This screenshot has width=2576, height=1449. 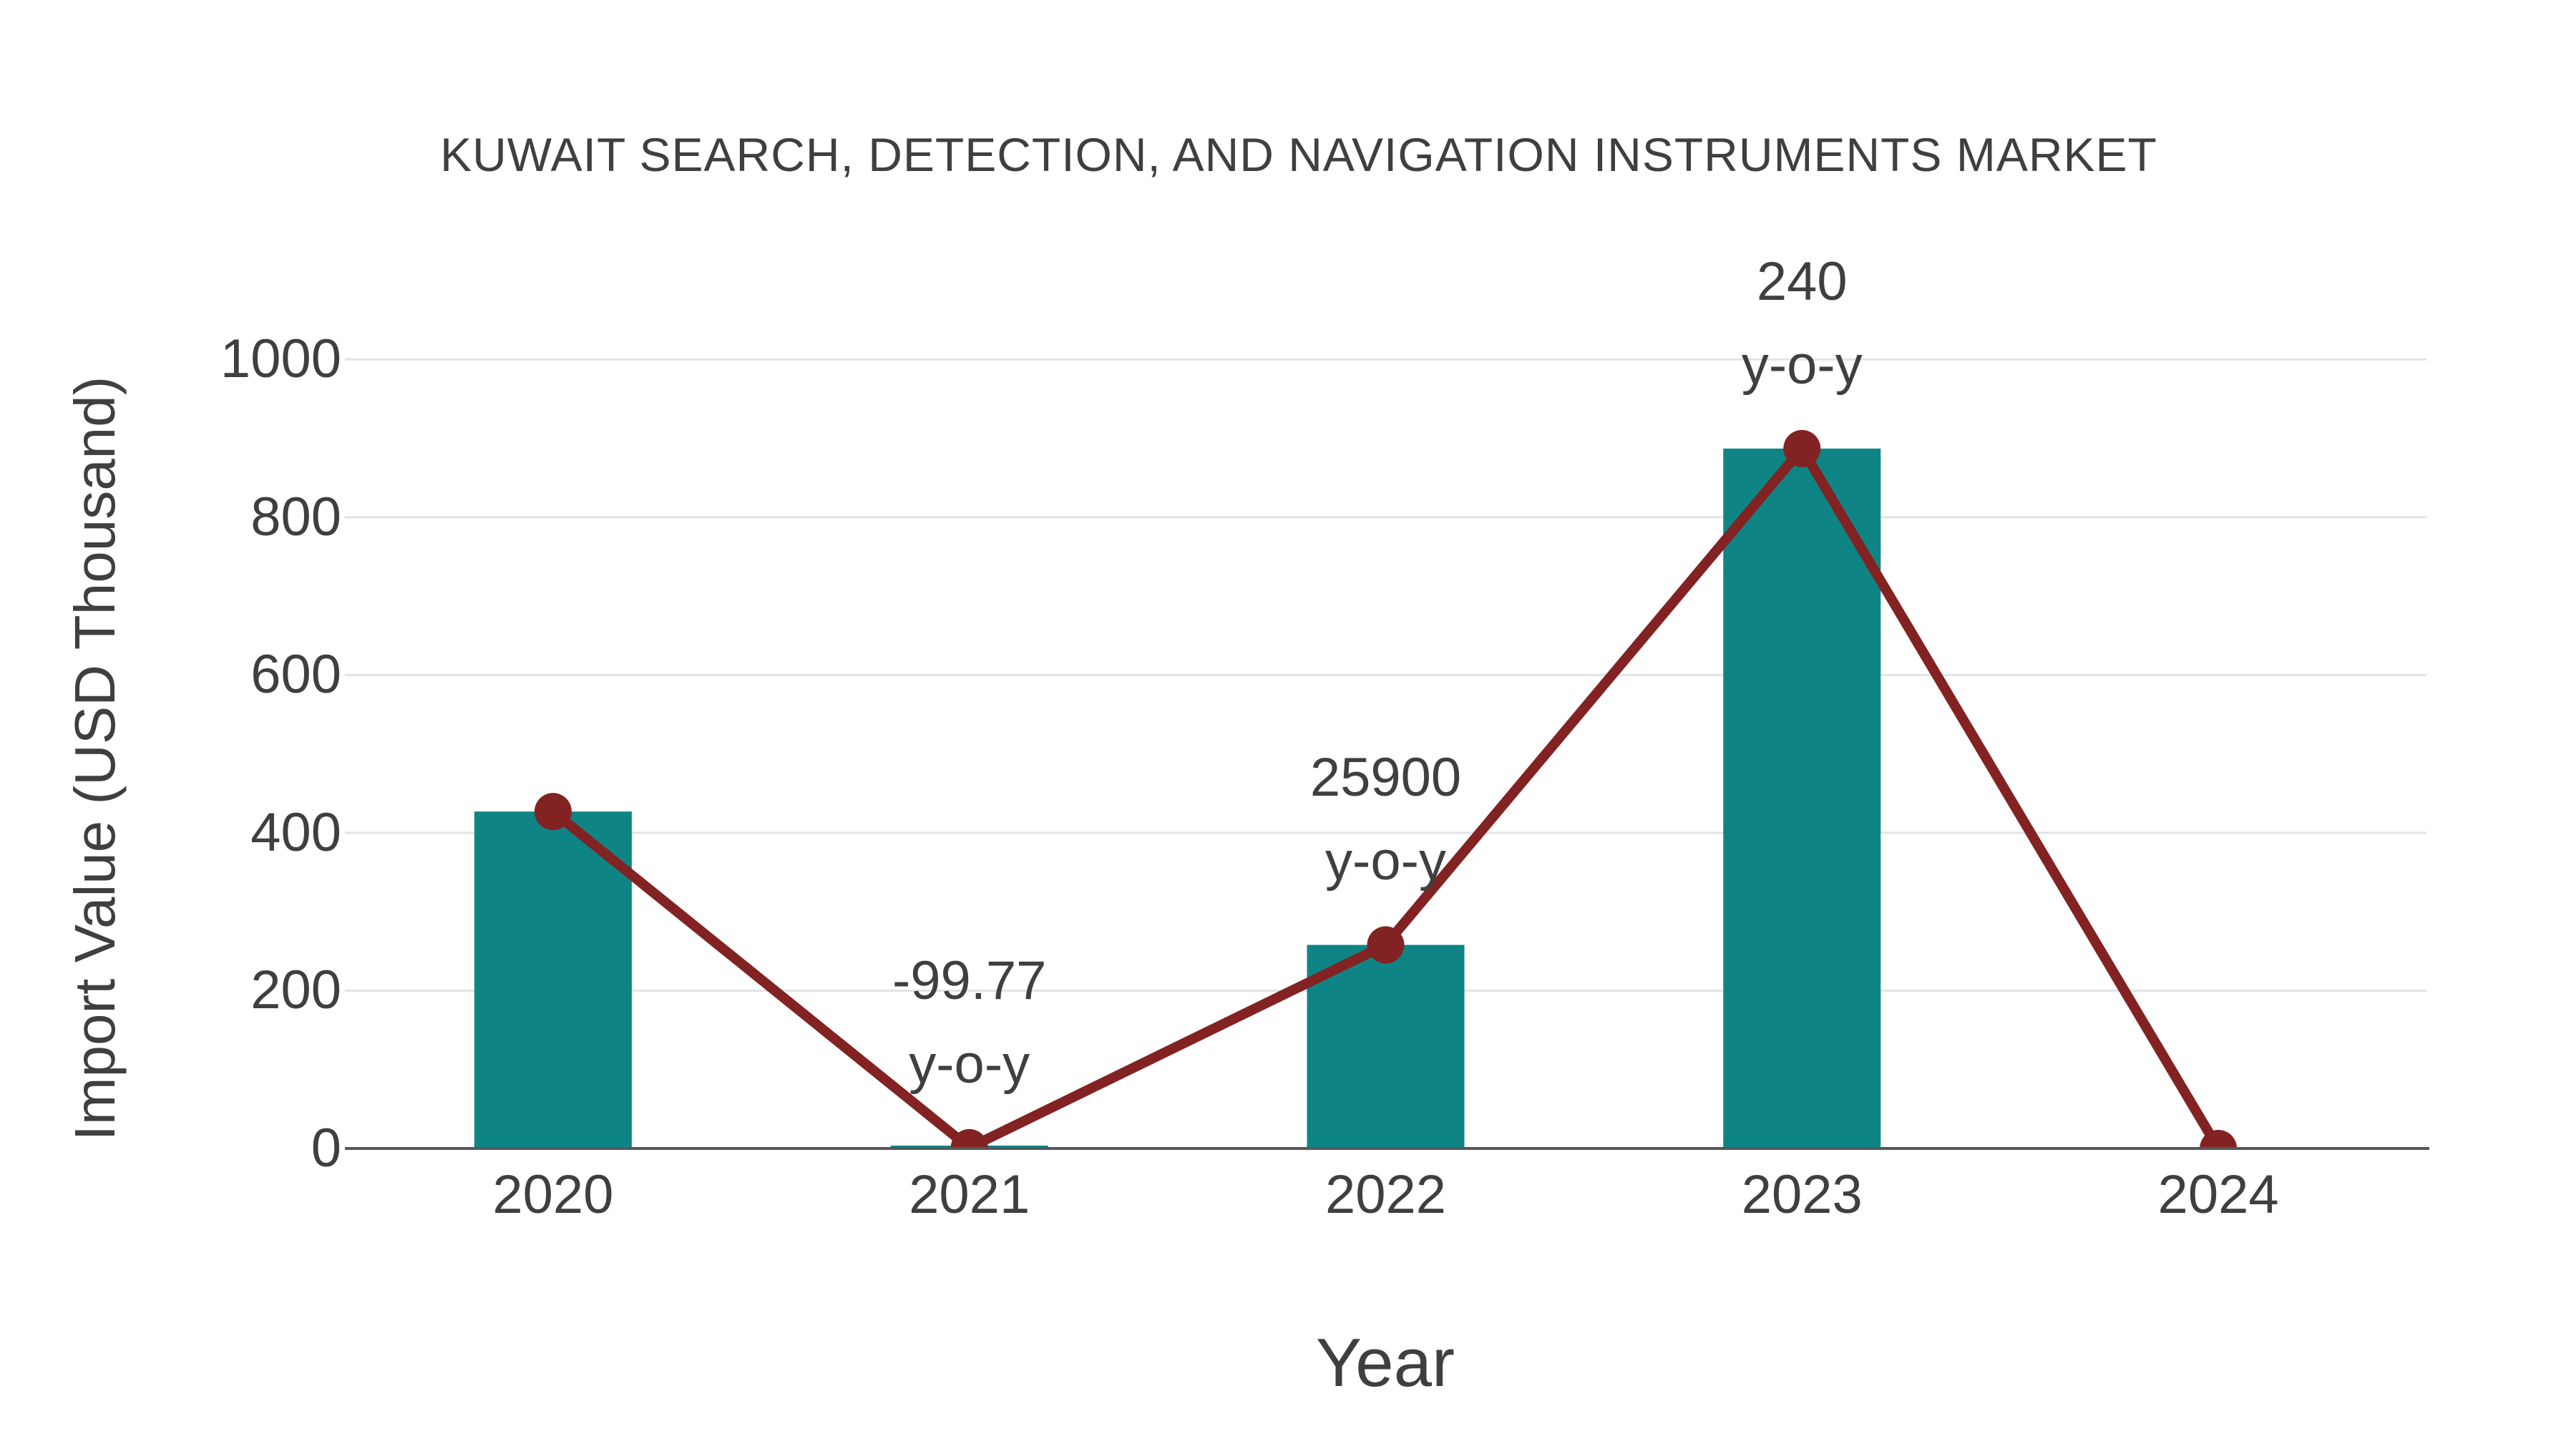 What do you see at coordinates (2219, 1139) in the screenshot?
I see `point-2024` at bounding box center [2219, 1139].